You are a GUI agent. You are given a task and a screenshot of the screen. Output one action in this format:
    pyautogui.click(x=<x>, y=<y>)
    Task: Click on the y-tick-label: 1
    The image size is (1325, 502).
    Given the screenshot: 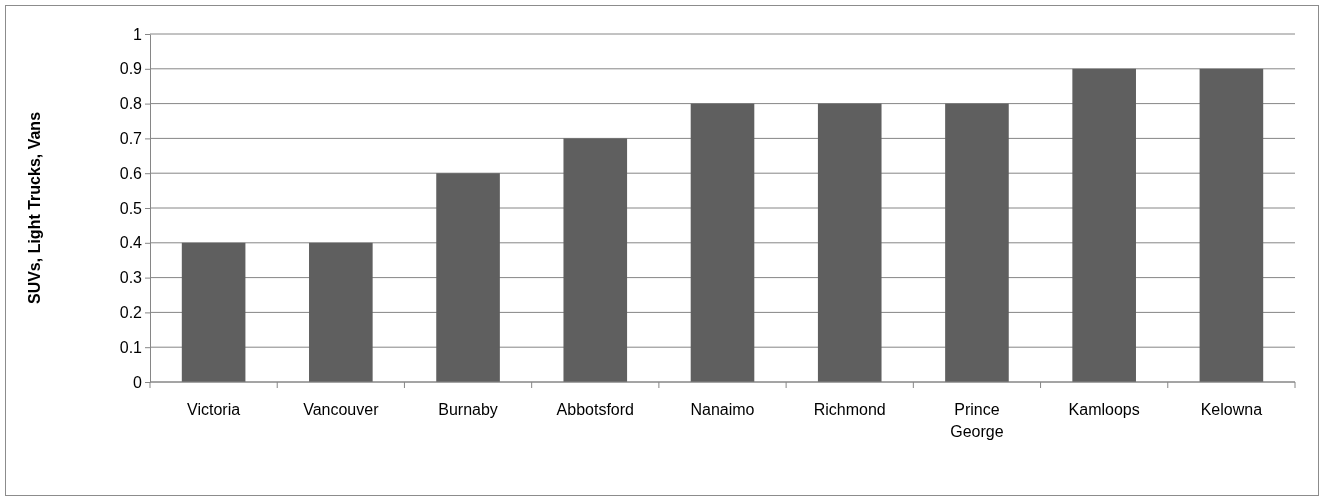 What is the action you would take?
    pyautogui.click(x=138, y=34)
    